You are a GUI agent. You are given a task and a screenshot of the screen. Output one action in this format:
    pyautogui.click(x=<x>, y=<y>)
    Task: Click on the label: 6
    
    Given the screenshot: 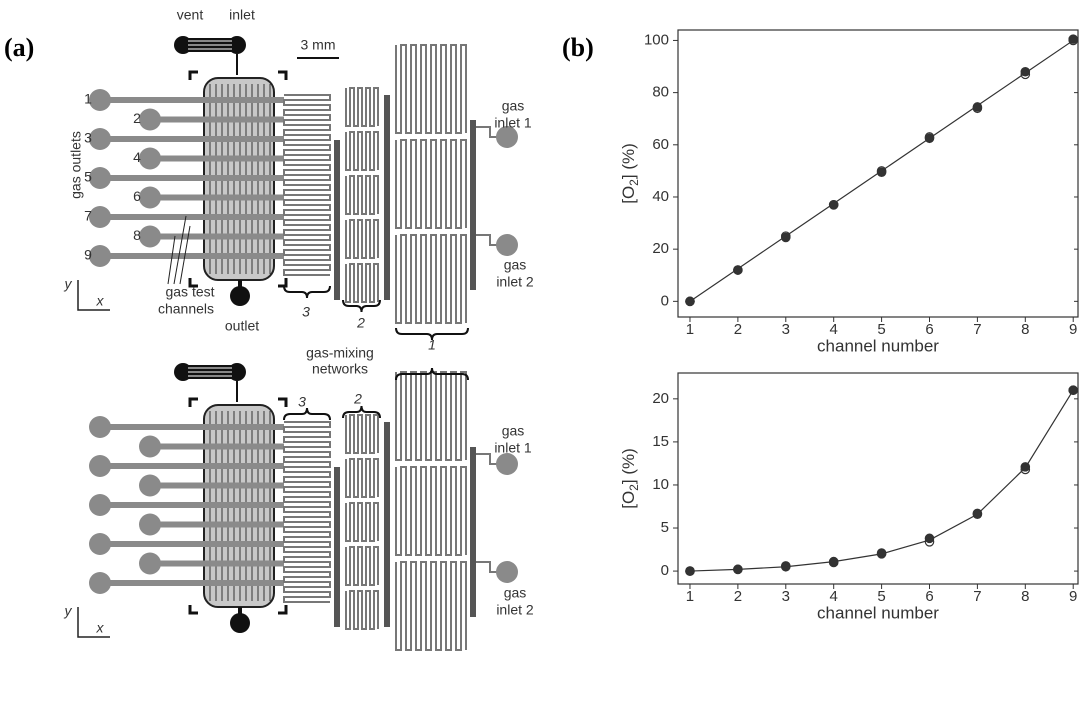 What is the action you would take?
    pyautogui.click(x=137, y=196)
    